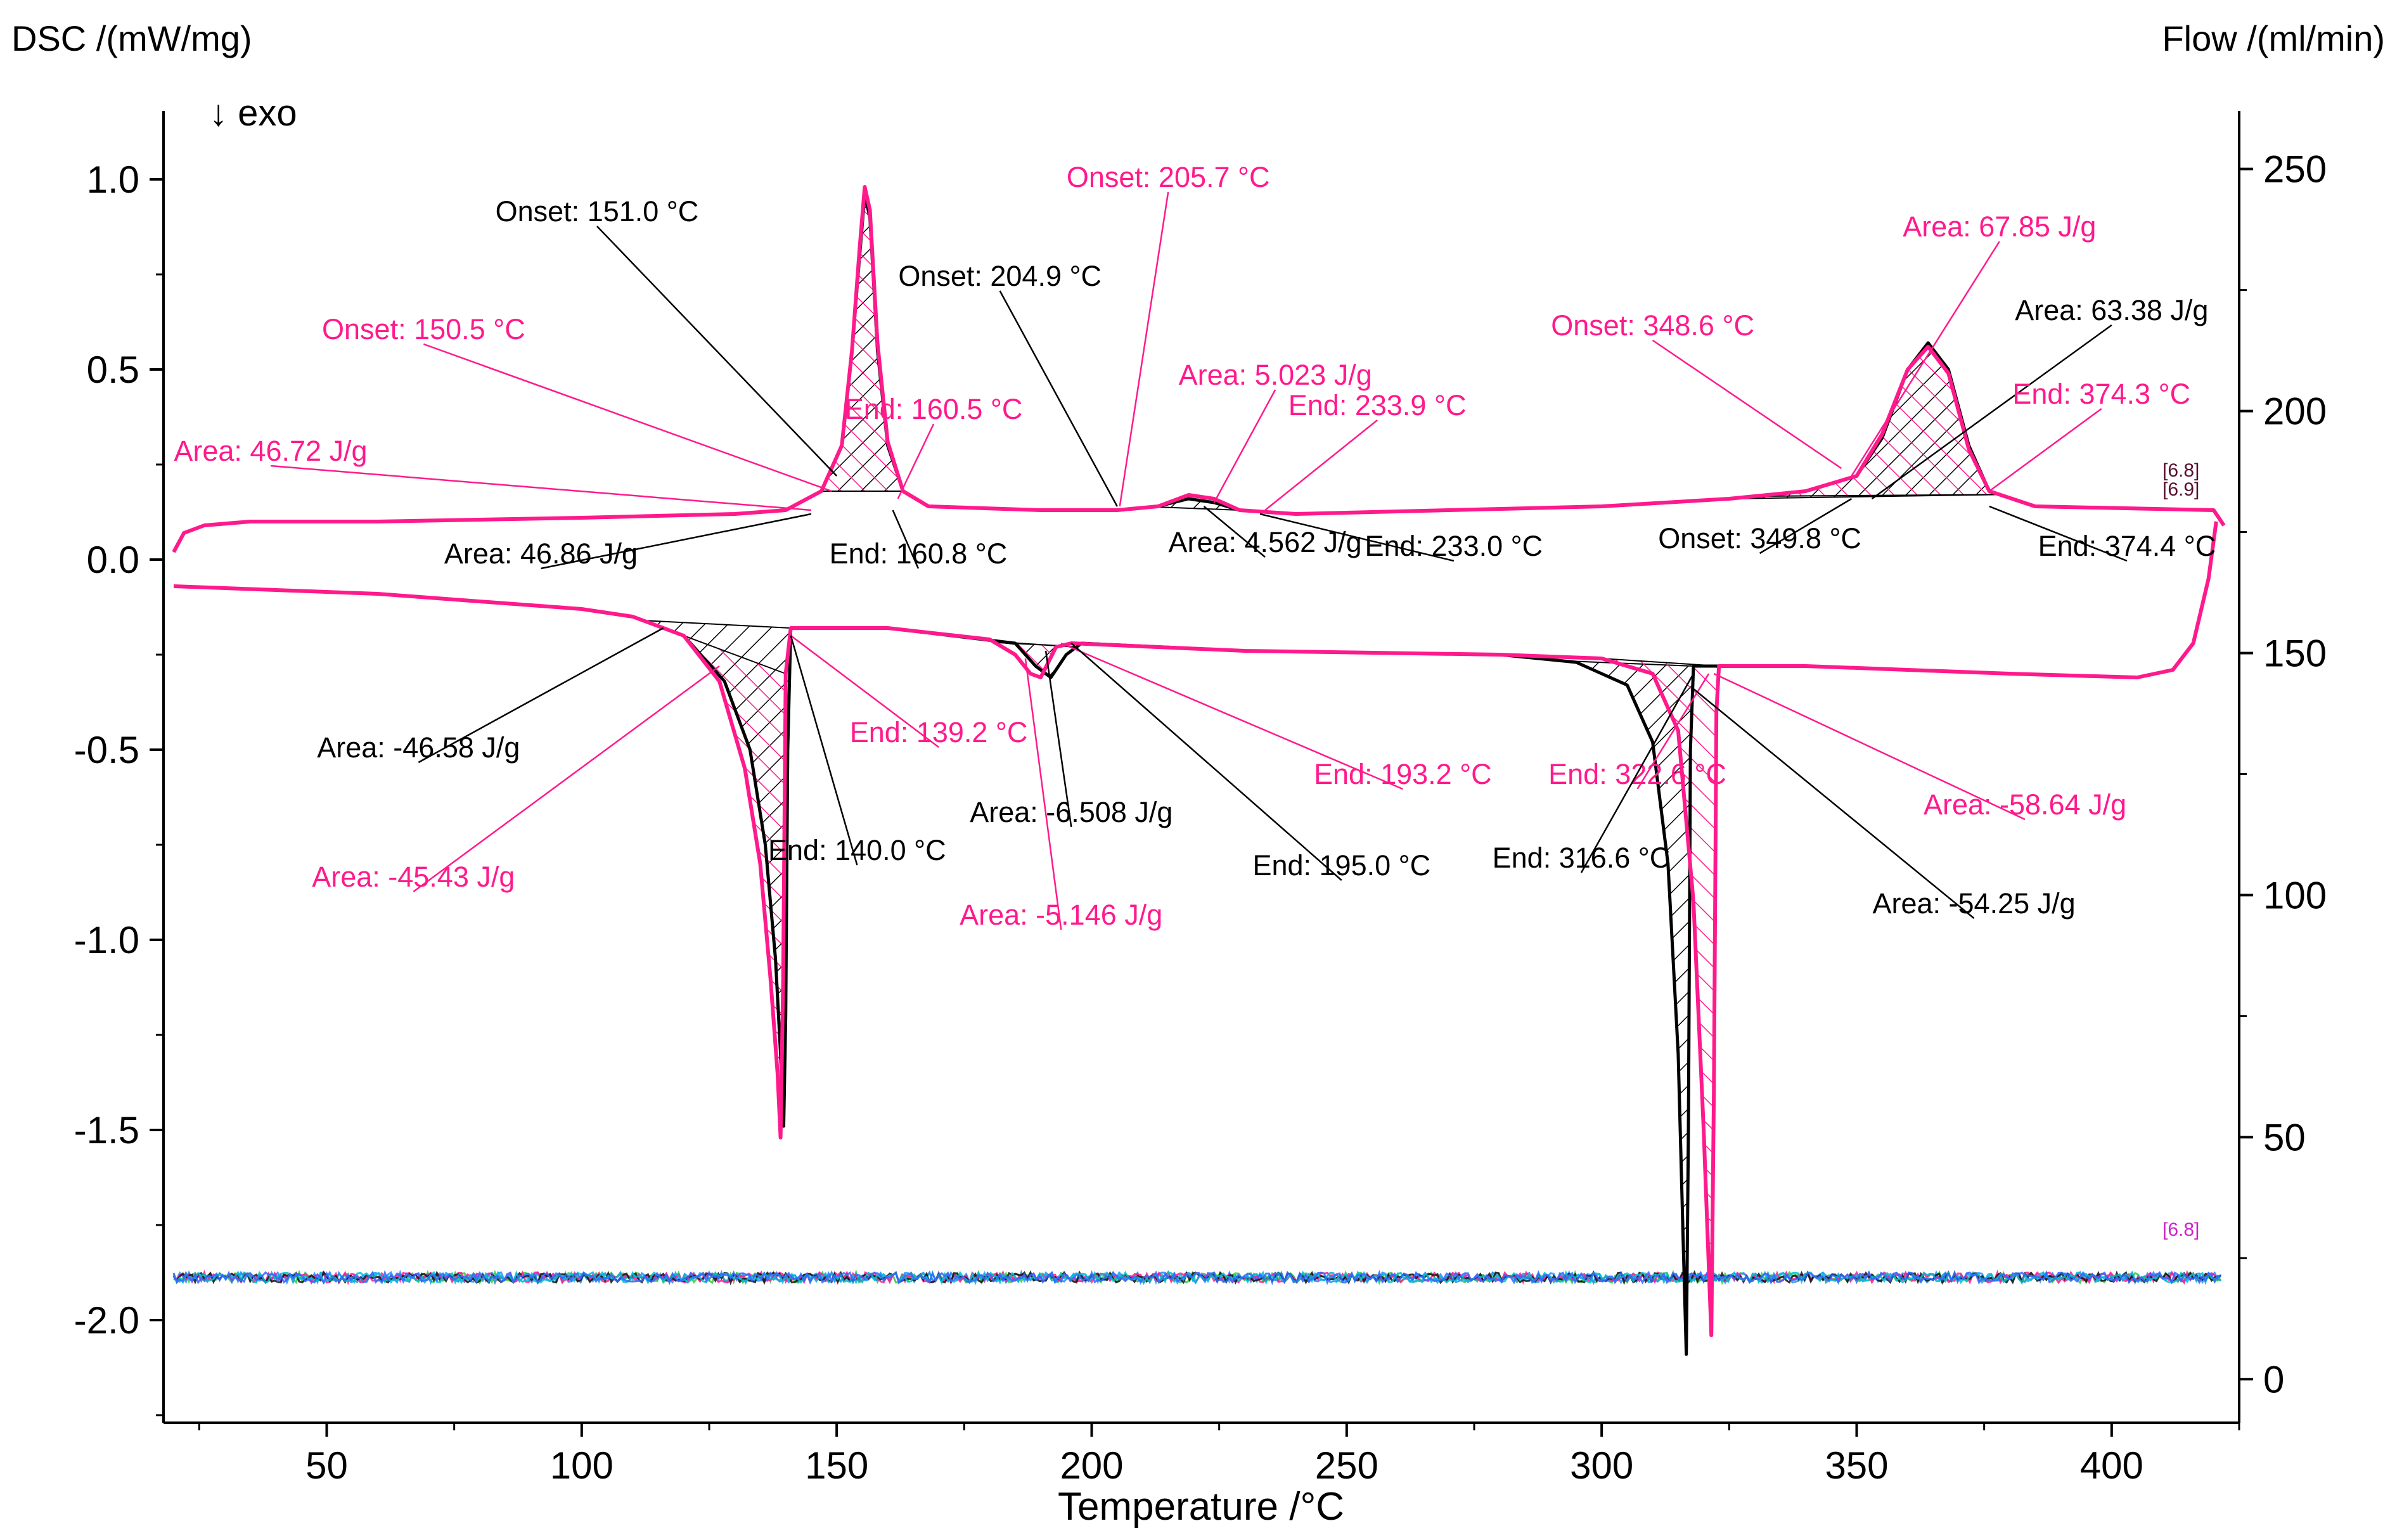 The width and height of the screenshot is (2390, 1540). What do you see at coordinates (939, 732) in the screenshot?
I see `annotation-label: End: 139.2 °C` at bounding box center [939, 732].